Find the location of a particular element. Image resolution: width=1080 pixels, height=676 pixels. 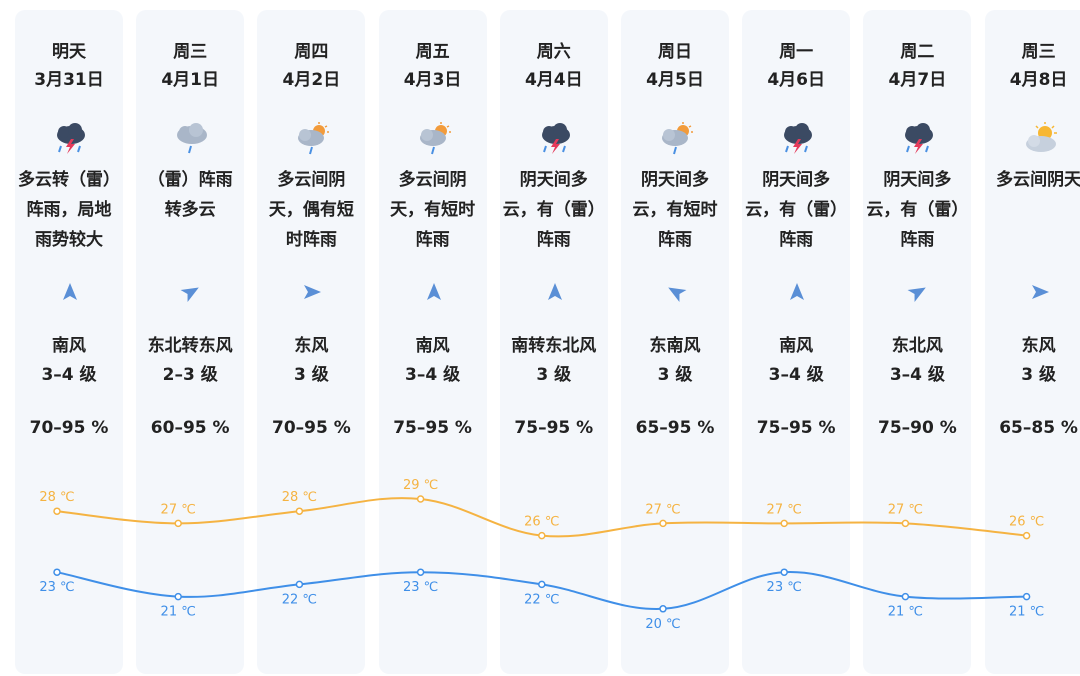

weather-description: 阴天间多 云，有短时 阵雨 is located at coordinates (675, 210).